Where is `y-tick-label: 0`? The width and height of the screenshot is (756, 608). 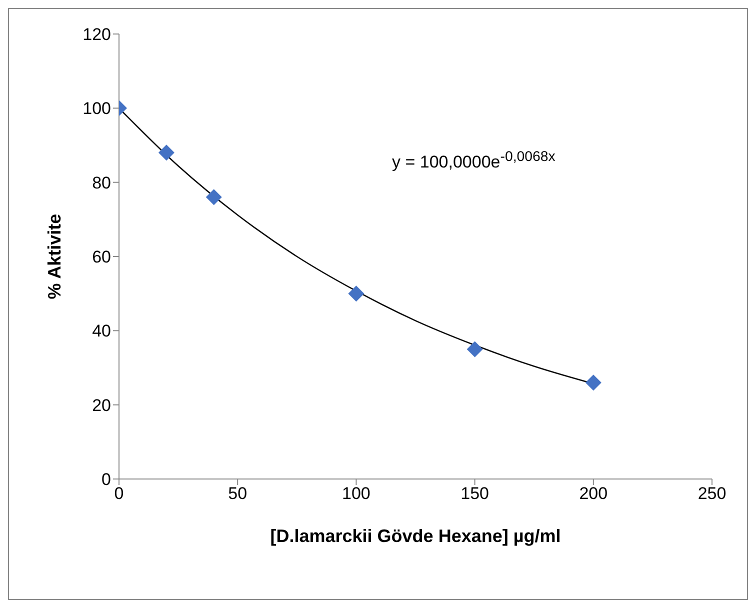 y-tick-label: 0 is located at coordinates (106, 480).